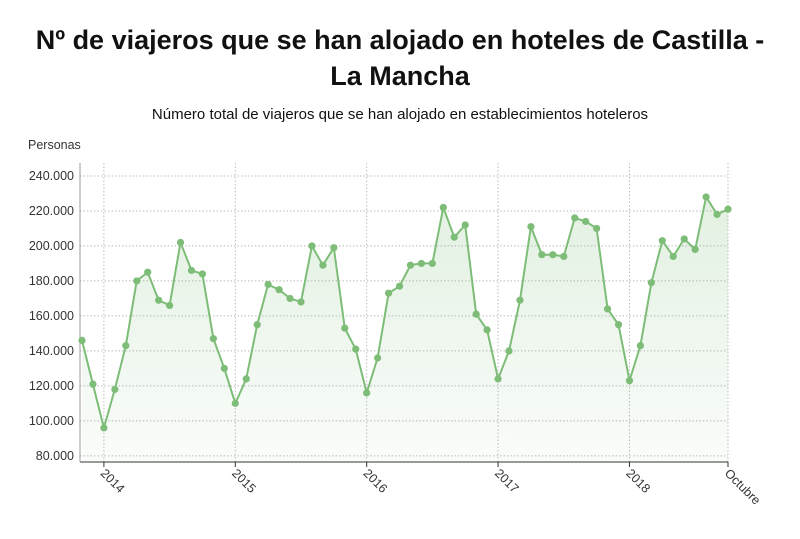 This screenshot has height=539, width=800. I want to click on y-tick-label: 220.000, so click(51, 211).